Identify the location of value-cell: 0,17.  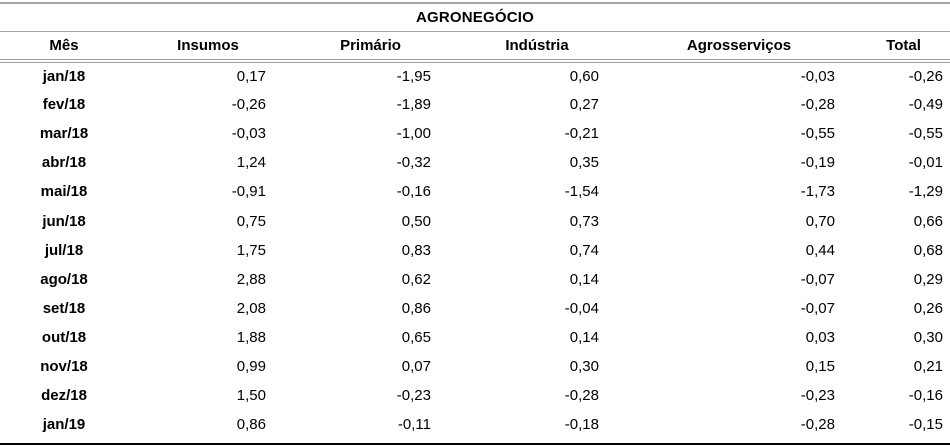
(251, 77).